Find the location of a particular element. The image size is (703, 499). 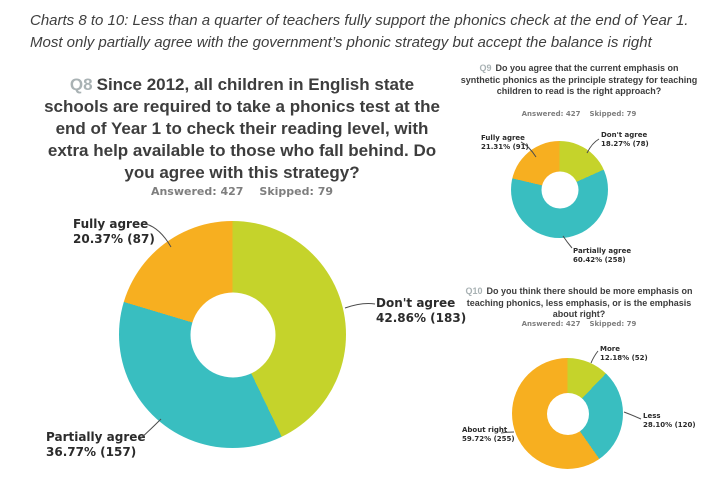

slice-label-q8-fully-agree: Fully agree 20.37% (87) is located at coordinates (114, 231).